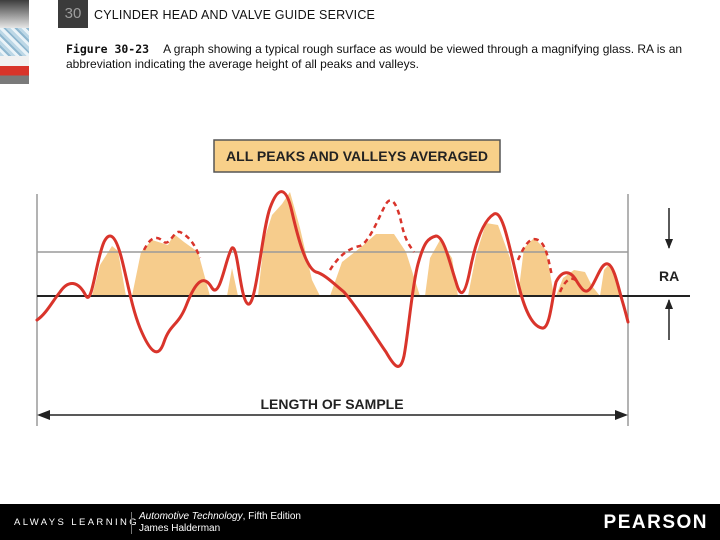 The width and height of the screenshot is (720, 540). What do you see at coordinates (191, 516) in the screenshot?
I see `book-title: Automotive Technology` at bounding box center [191, 516].